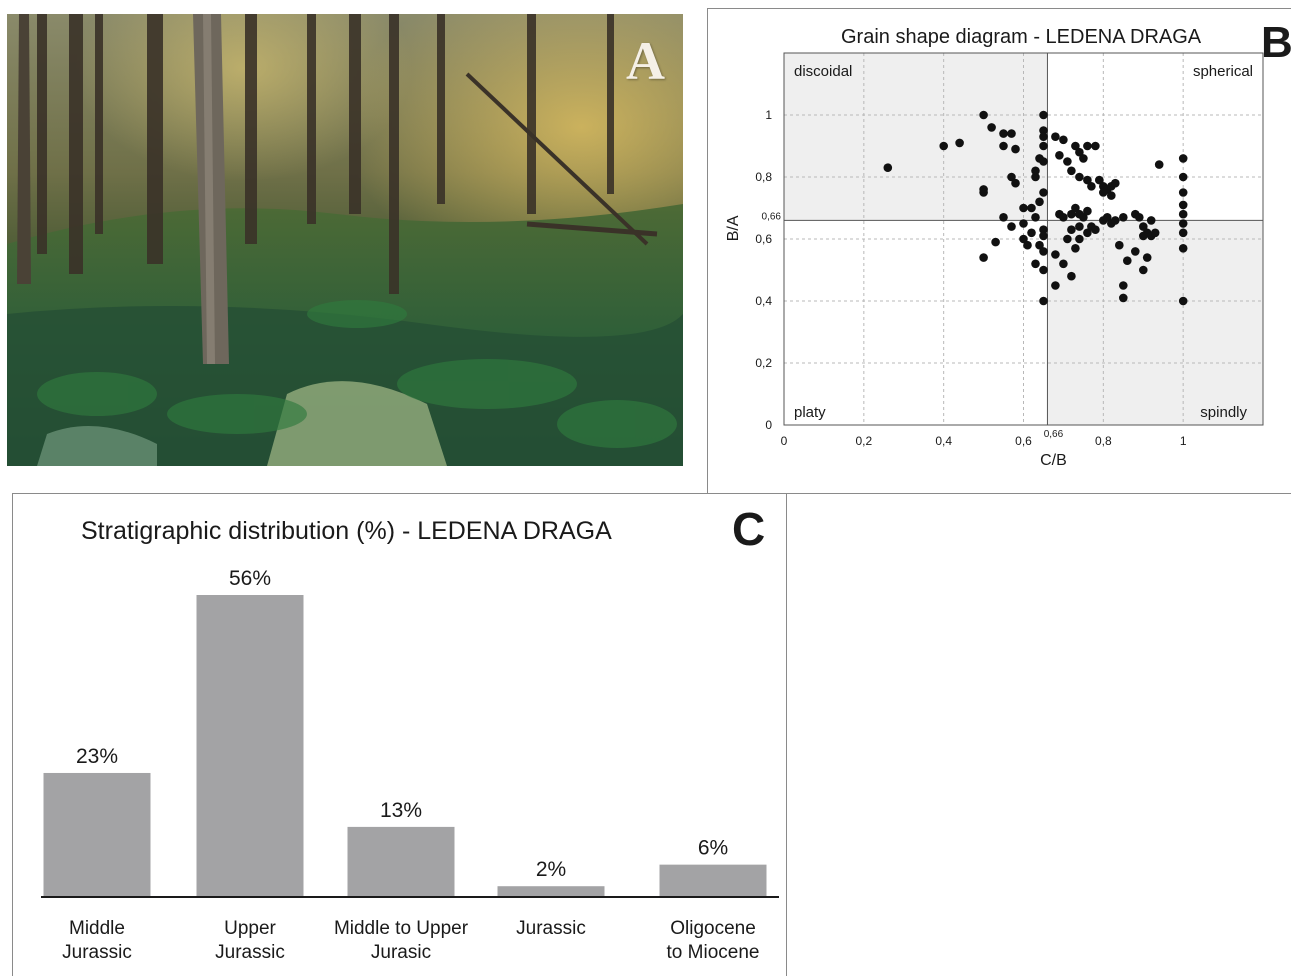 The image size is (1291, 977). What do you see at coordinates (763, 239) in the screenshot?
I see `y-tick-label: 0,6` at bounding box center [763, 239].